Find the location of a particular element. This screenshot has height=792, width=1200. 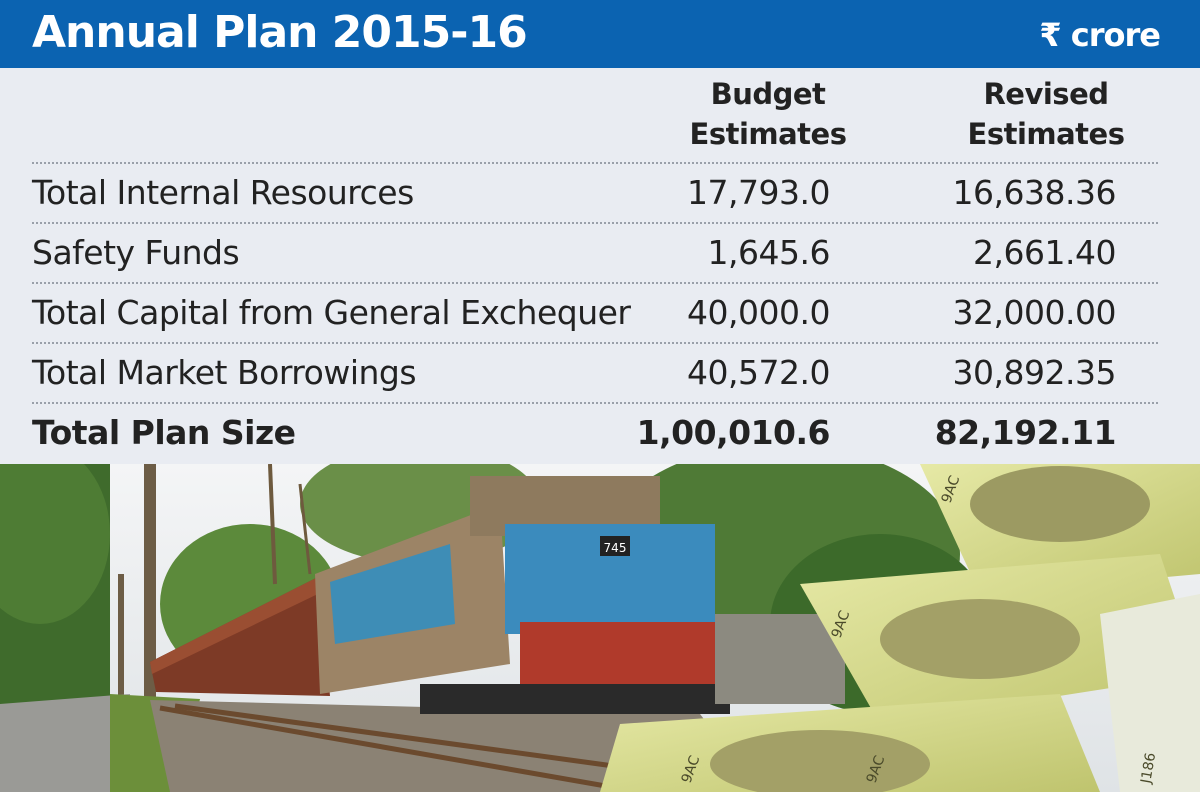

table-row-total: Total Plan Size 1,00,010.6 82,192.11 is located at coordinates (595, 433).